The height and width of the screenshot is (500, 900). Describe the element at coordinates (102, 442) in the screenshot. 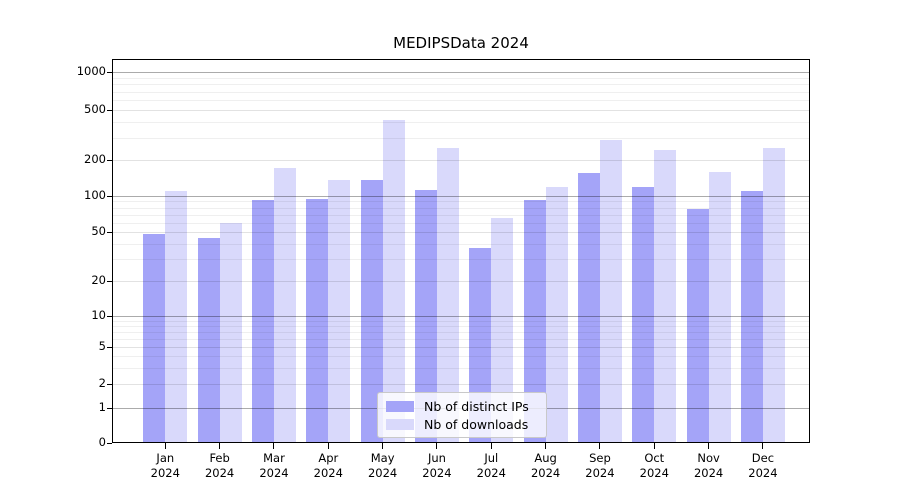

I see `y-tick-label-0: 0` at that location.